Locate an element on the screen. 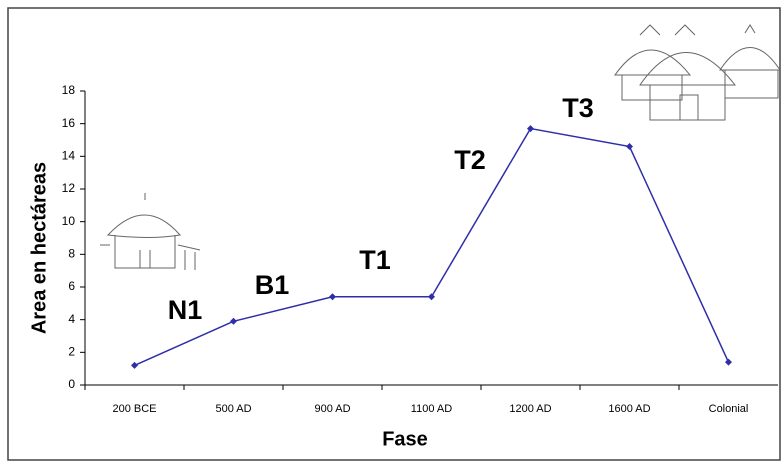 This screenshot has height=464, width=783. annotation: N1 is located at coordinates (185, 310).